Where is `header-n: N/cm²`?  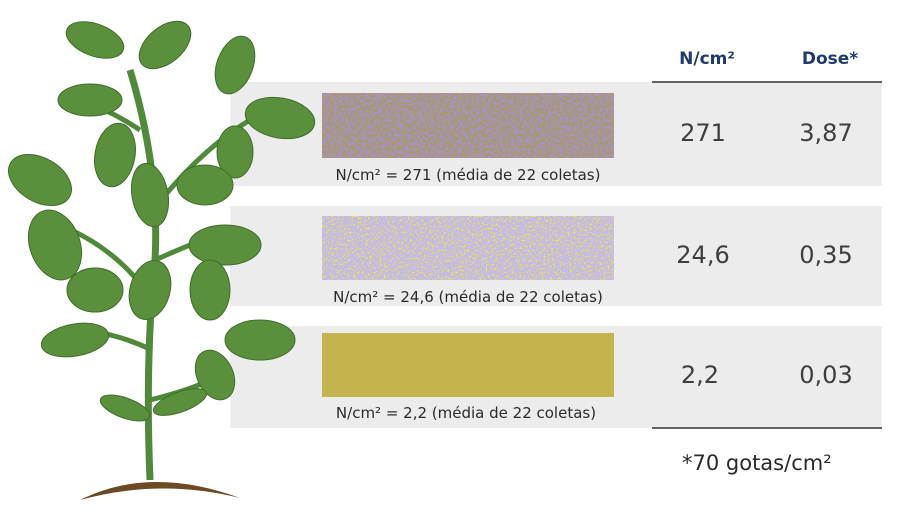
header-n: N/cm² is located at coordinates (707, 59).